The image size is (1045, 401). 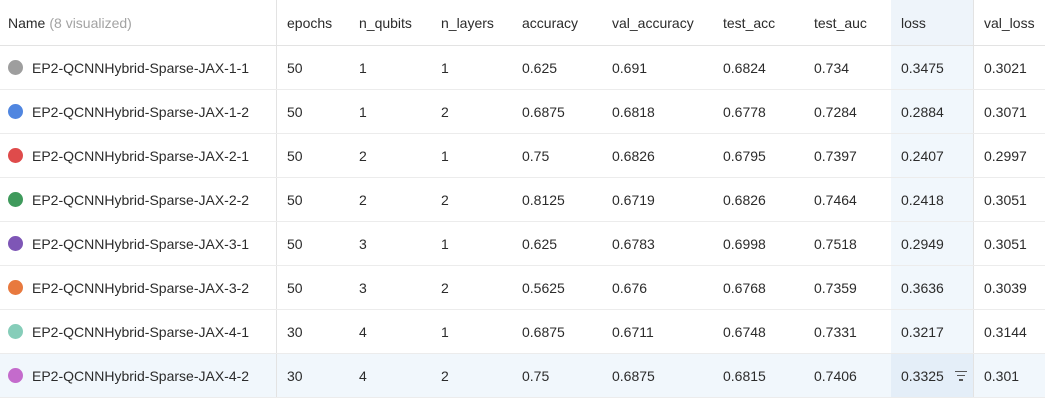 I want to click on cell-accuracy: 0.5625, so click(x=543, y=287).